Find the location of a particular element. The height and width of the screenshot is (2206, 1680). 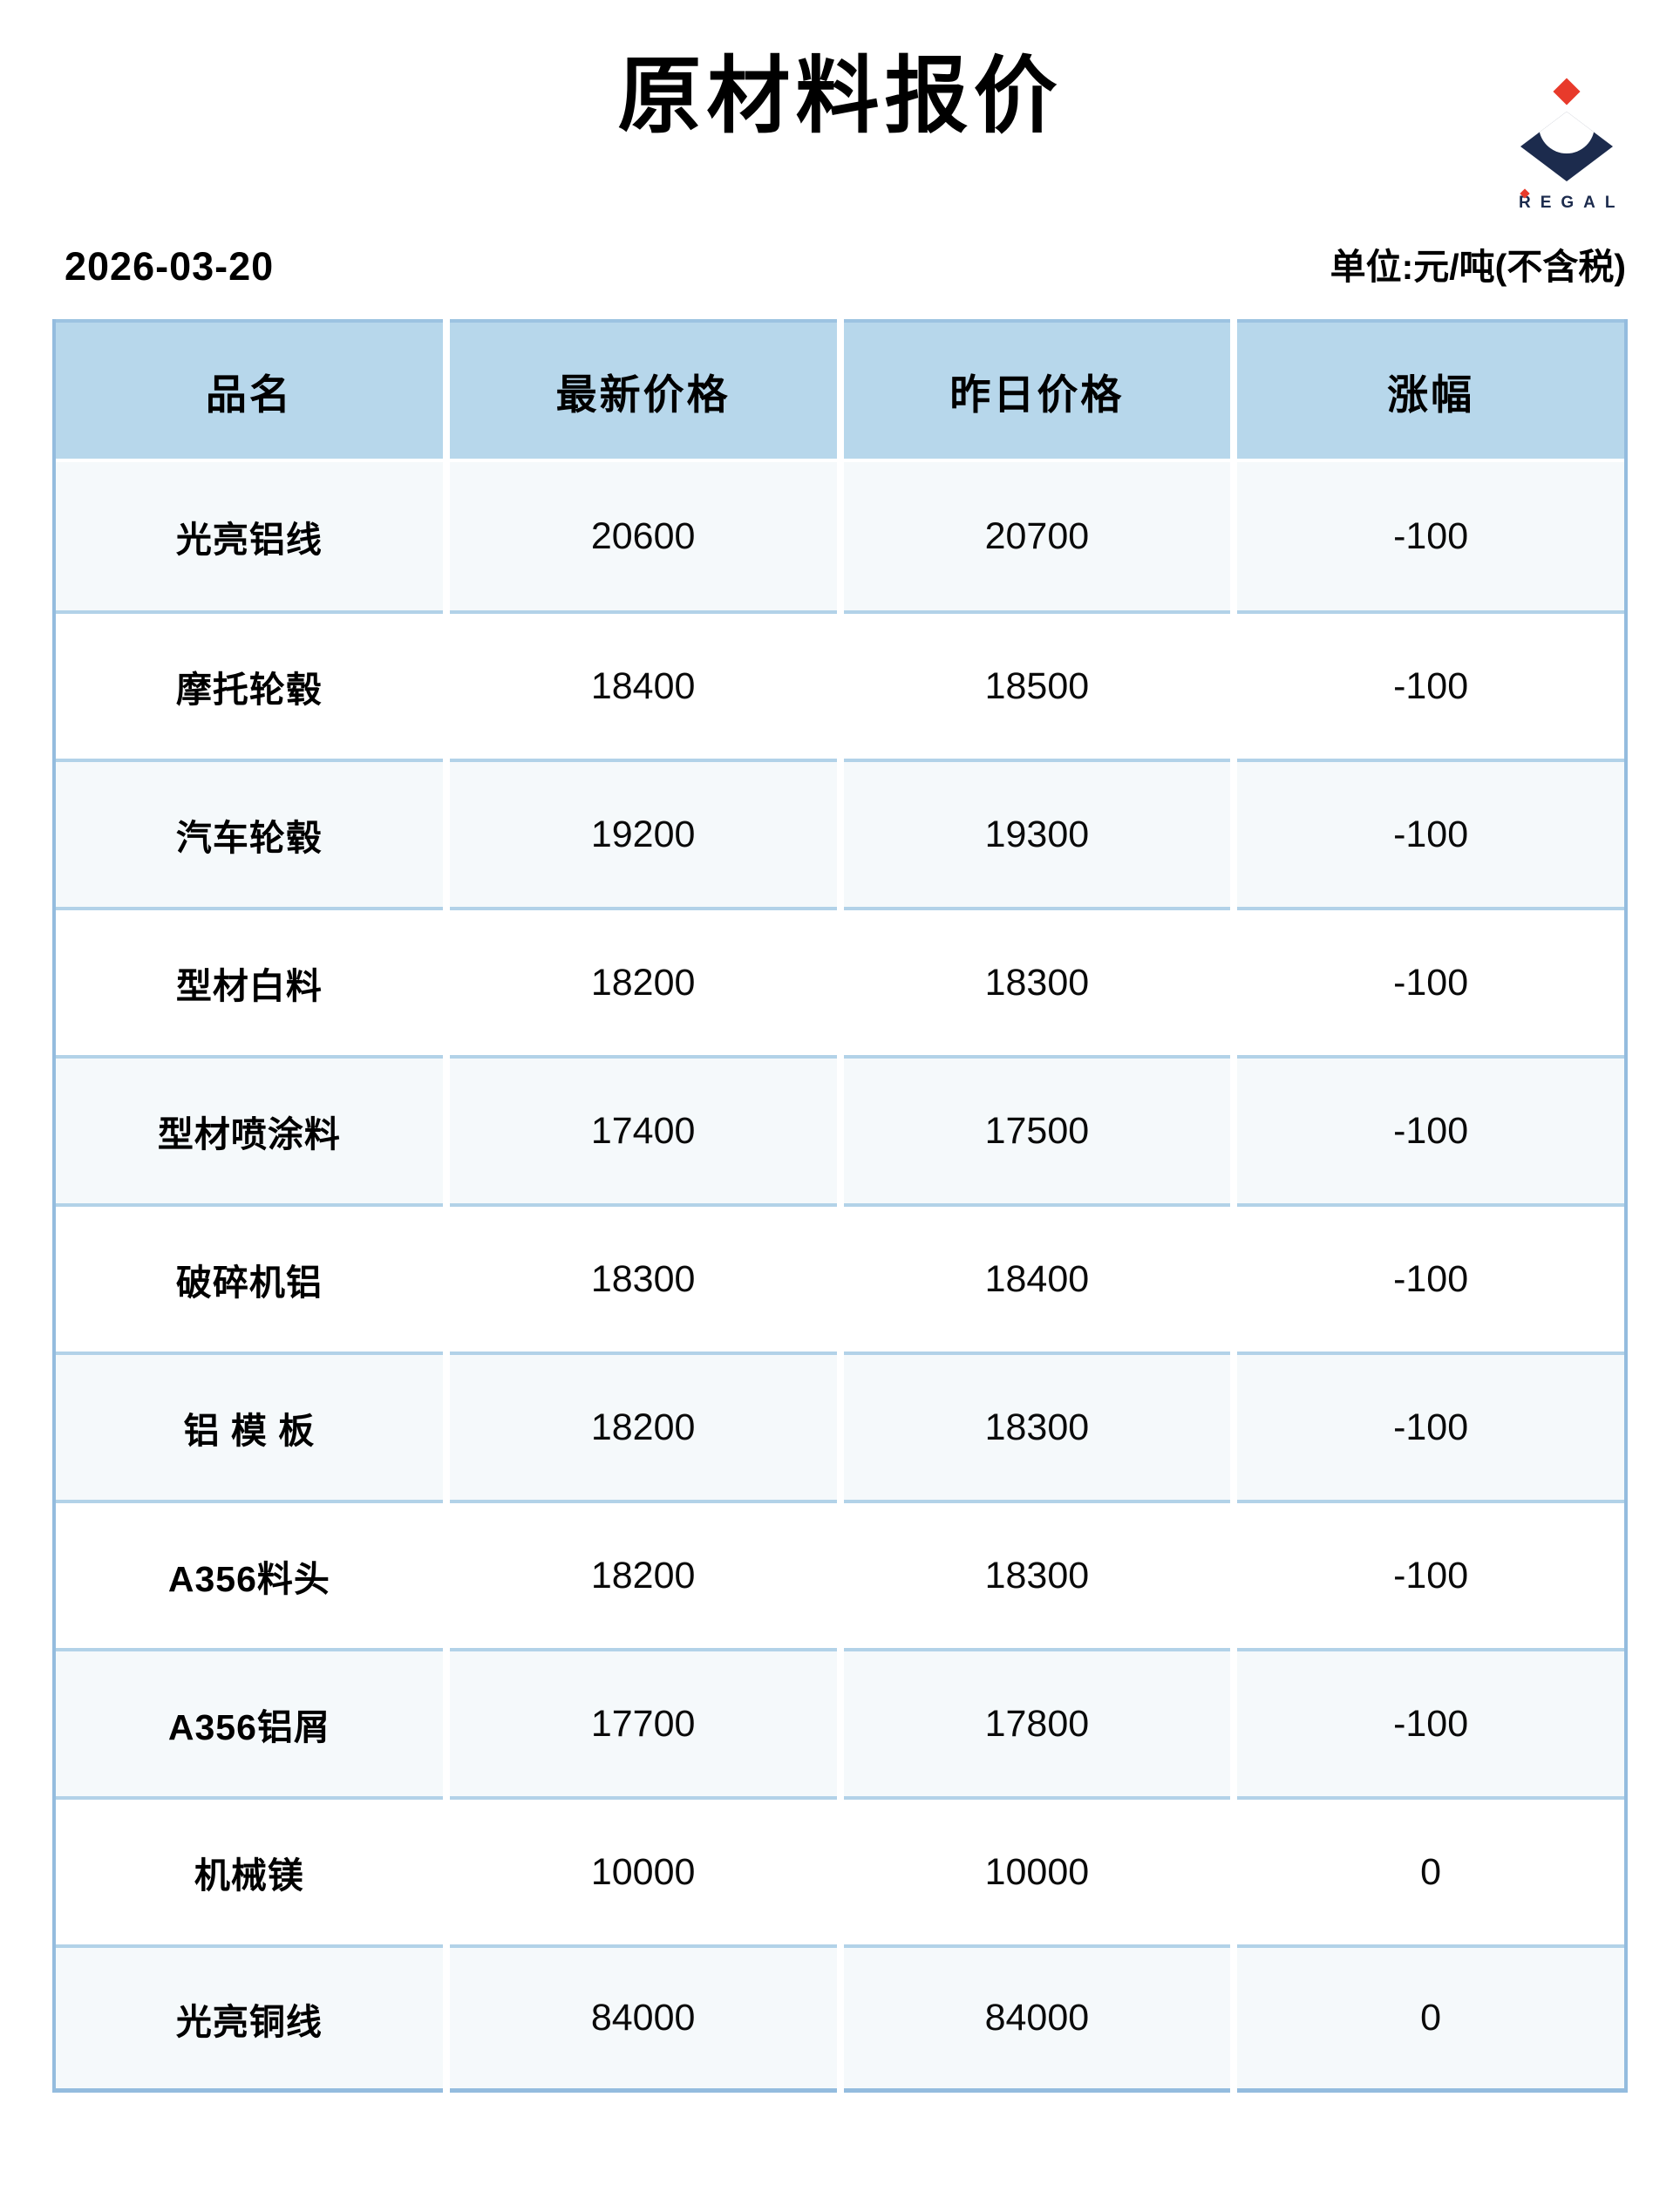

yesterday-price-cell: 20700 is located at coordinates (1037, 536).